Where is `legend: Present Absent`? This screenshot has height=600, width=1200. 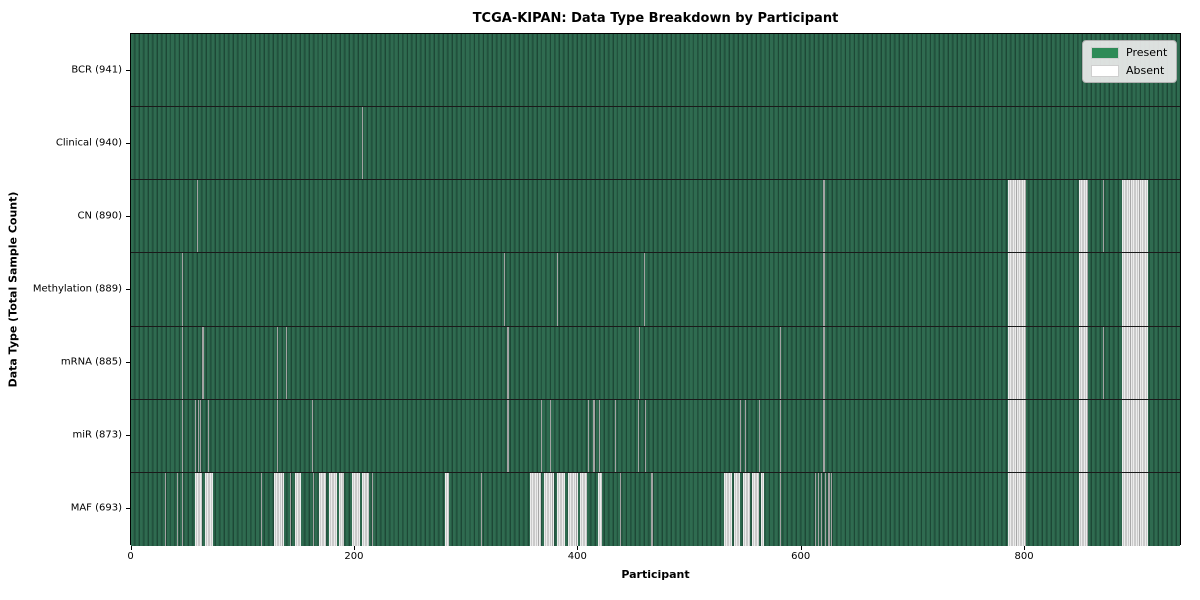
legend: Present Absent is located at coordinates (1129, 61).